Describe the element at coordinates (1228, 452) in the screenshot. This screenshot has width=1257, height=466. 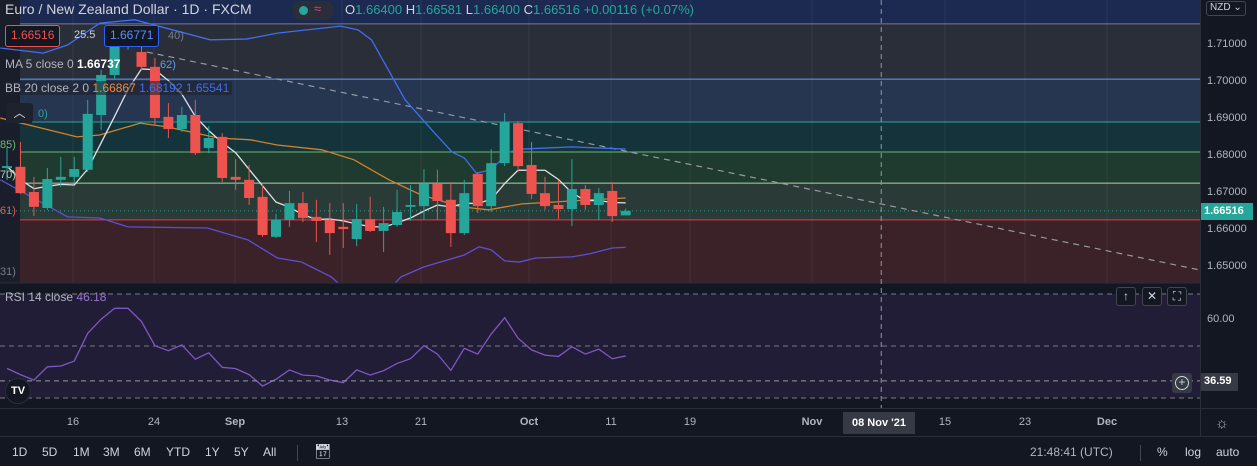
I see `auto-toggle: auto` at that location.